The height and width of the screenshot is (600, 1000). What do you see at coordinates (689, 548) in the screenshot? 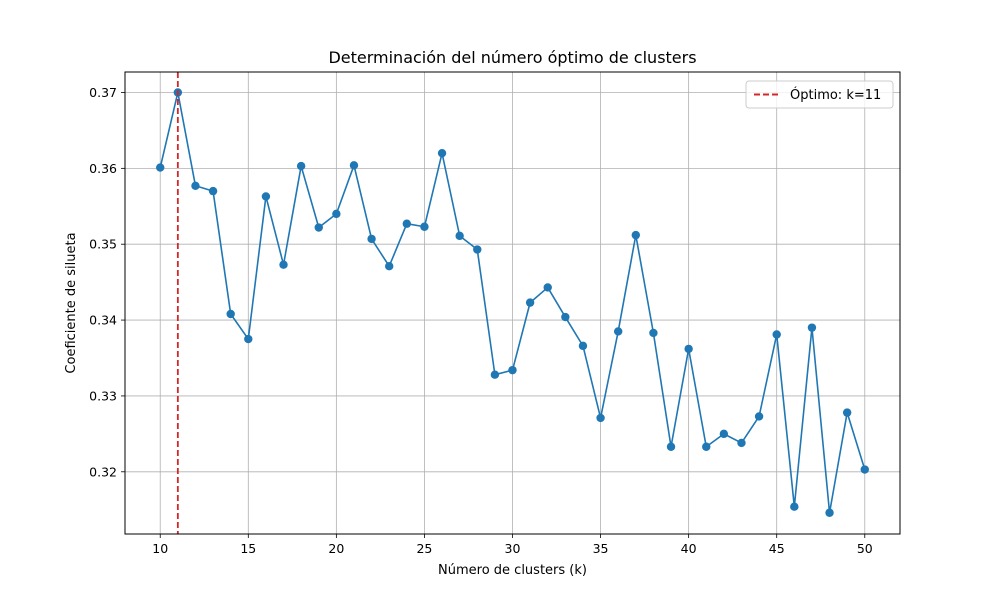
I see `x-tick-label: 40` at bounding box center [689, 548].